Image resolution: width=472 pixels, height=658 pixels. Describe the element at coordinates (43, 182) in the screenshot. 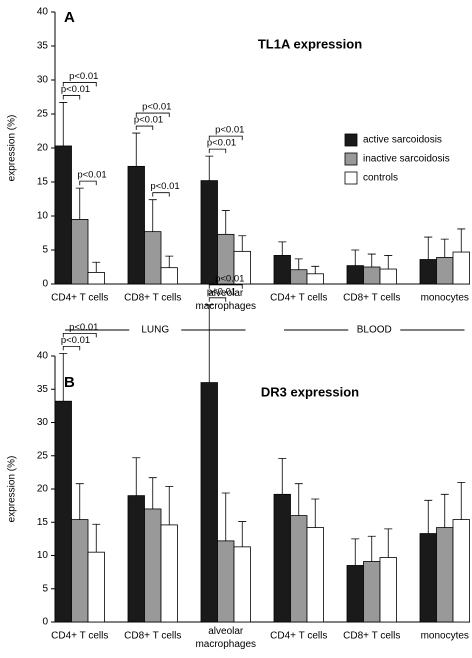

I see `y-tick-label: 15` at that location.